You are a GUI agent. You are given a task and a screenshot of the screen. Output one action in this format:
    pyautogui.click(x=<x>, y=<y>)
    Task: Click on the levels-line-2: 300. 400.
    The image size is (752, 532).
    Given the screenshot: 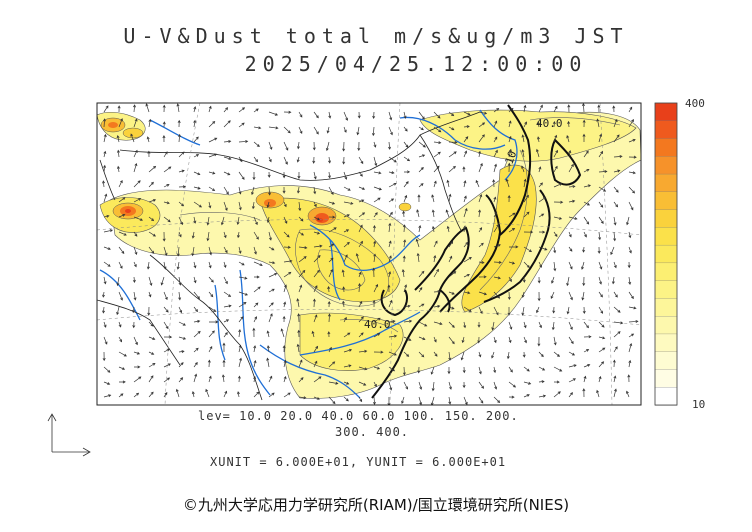 What is the action you would take?
    pyautogui.click(x=372, y=432)
    